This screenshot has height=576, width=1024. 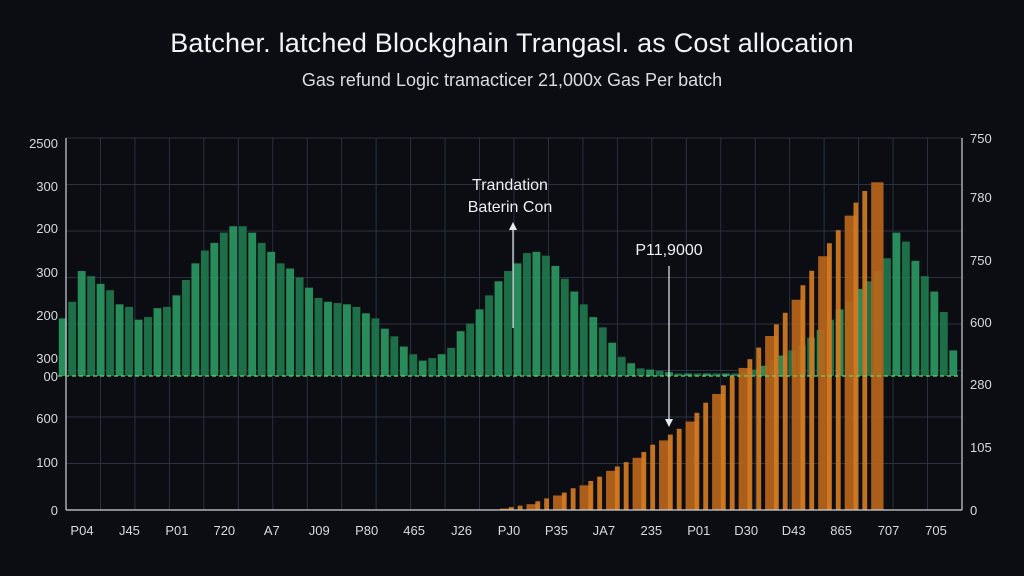 I want to click on right-axis-tick-label: 280, so click(x=981, y=384).